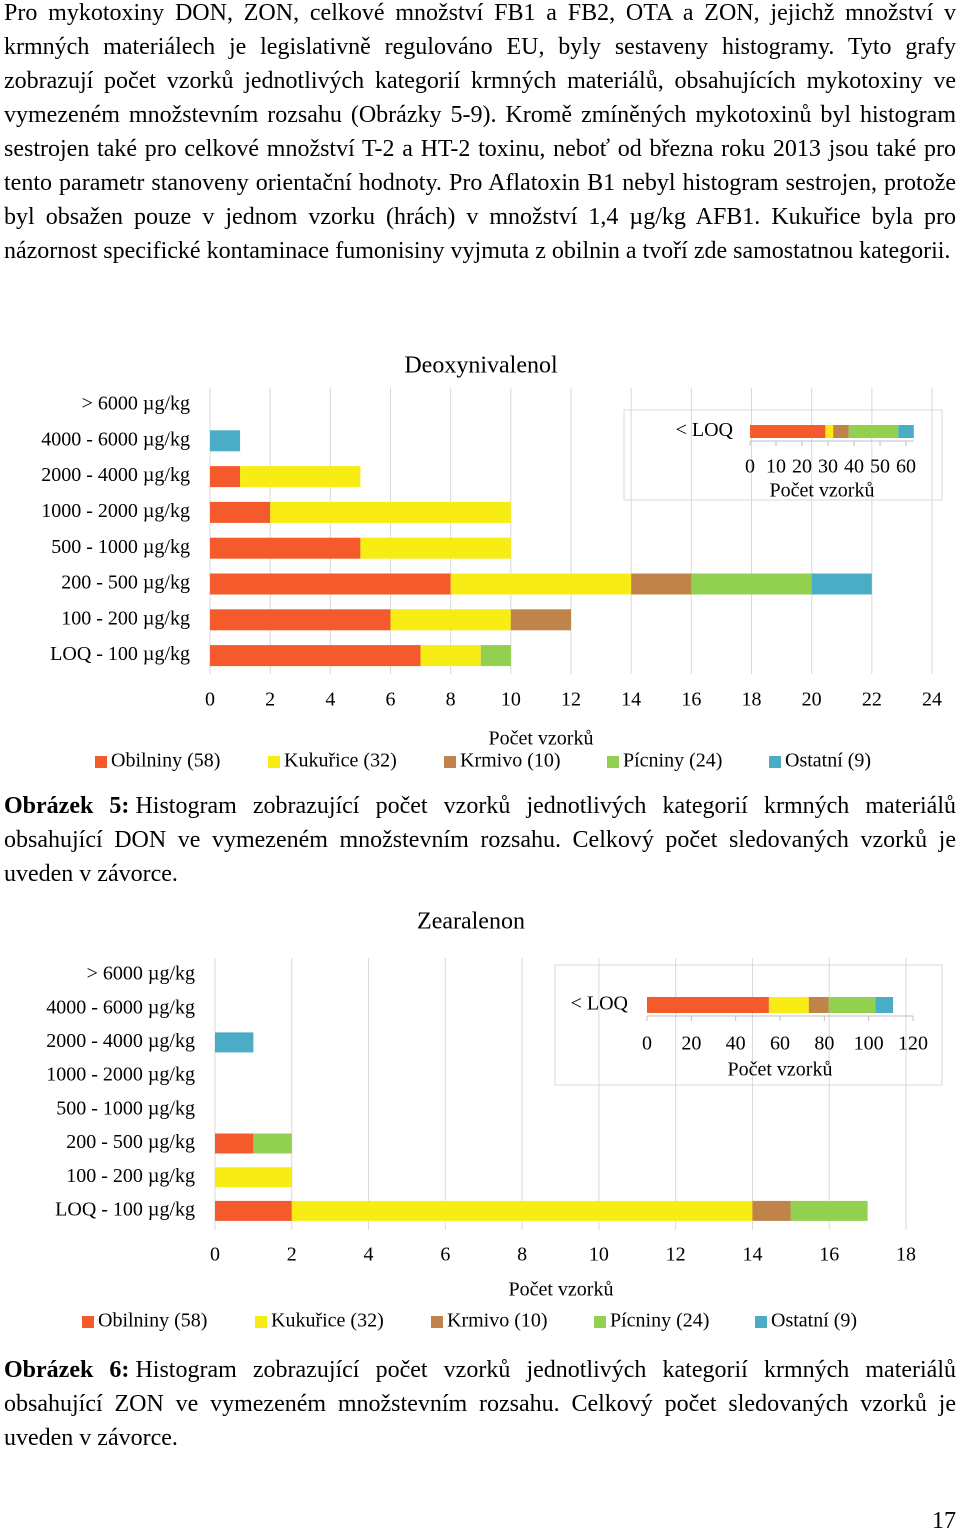  What do you see at coordinates (120, 1075) in the screenshot?
I see `y-tick-label: 1000 - 2000 µg/kg` at bounding box center [120, 1075].